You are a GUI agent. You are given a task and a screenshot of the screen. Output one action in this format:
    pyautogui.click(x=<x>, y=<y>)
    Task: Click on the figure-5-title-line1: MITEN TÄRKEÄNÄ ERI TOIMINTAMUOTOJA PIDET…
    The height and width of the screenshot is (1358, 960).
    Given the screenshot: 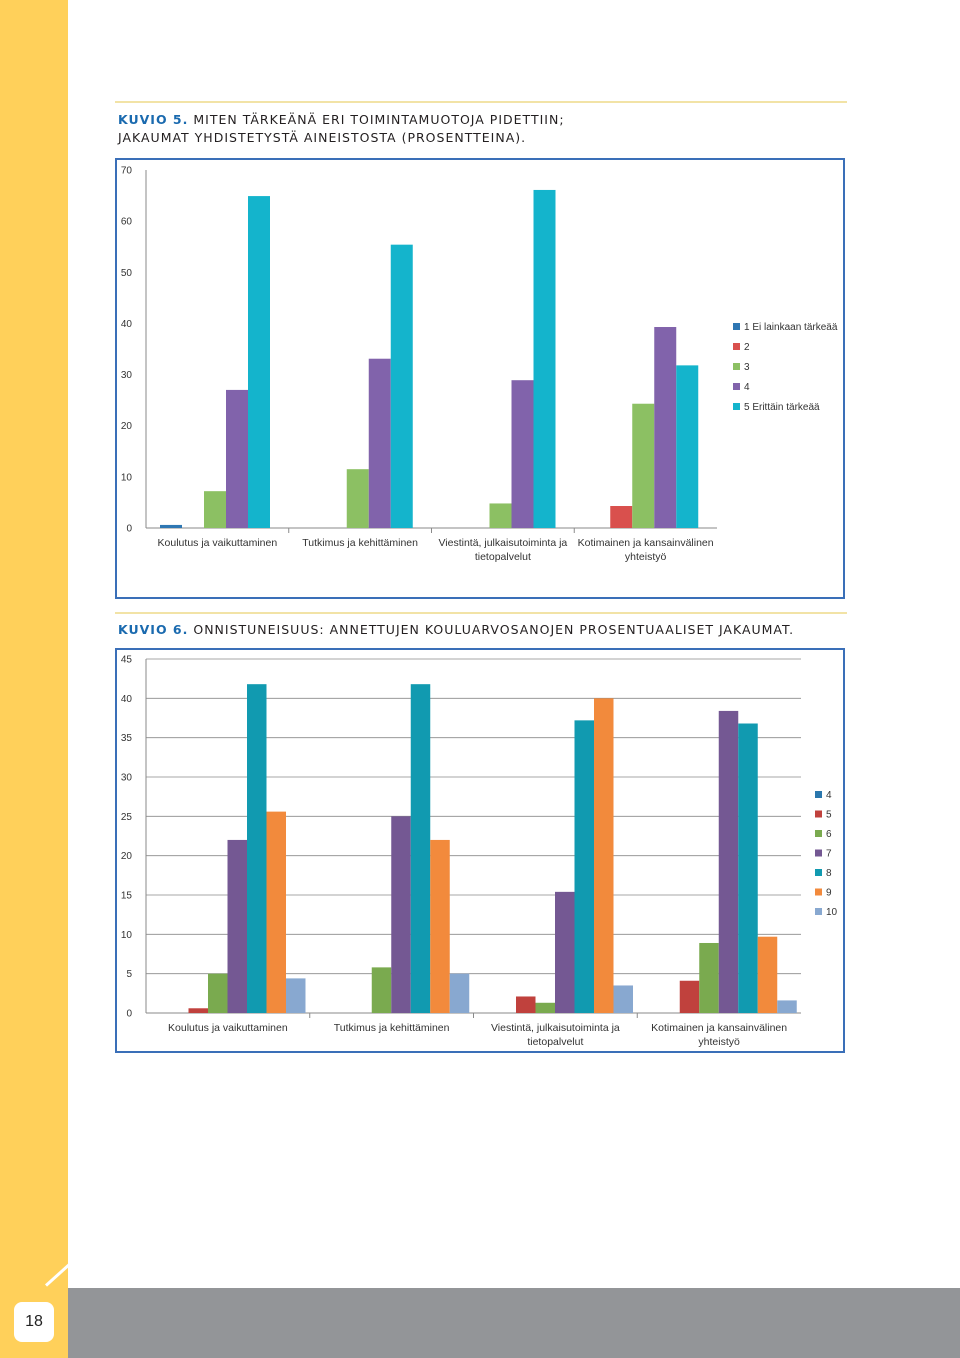 What is the action you would take?
    pyautogui.click(x=379, y=119)
    